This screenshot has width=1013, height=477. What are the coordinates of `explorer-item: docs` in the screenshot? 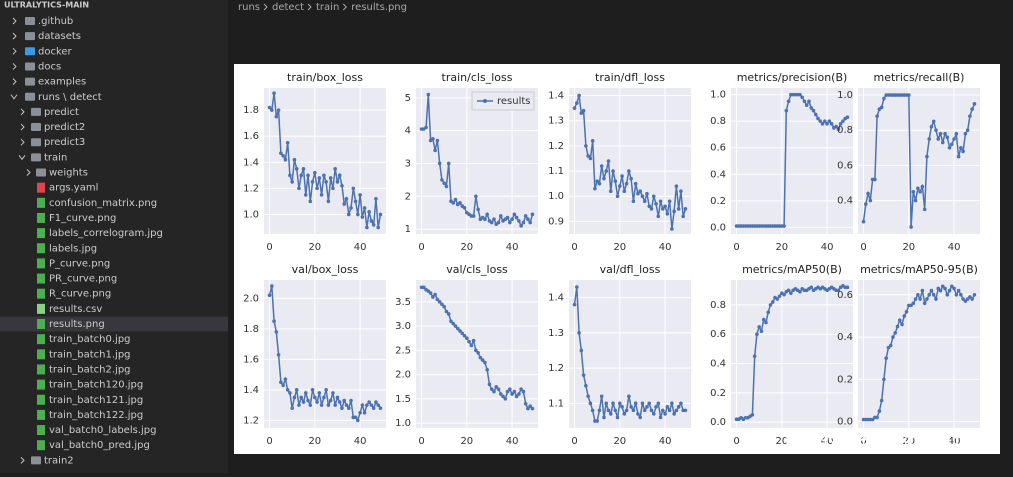 It's located at (49, 66).